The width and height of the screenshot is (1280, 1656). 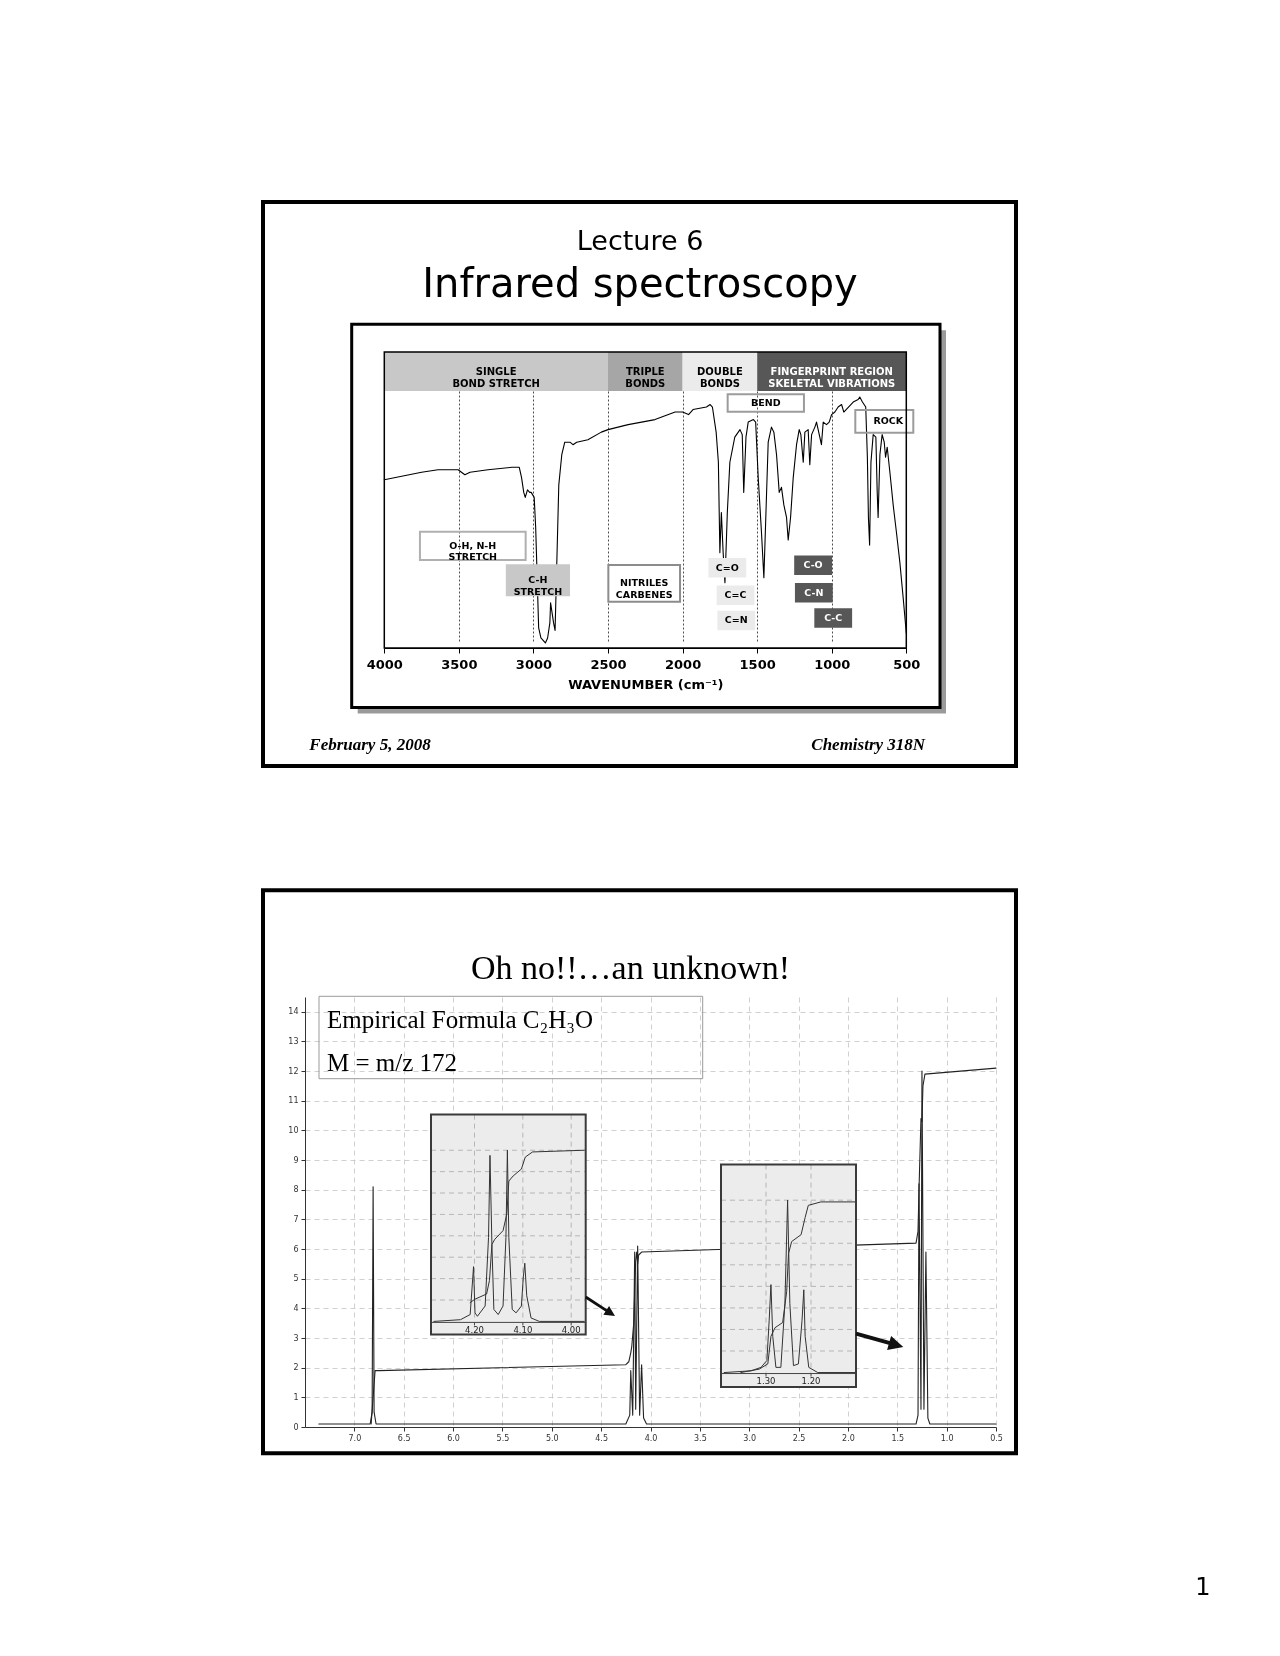 What do you see at coordinates (651, 1438) in the screenshot?
I see `x-tick-label: 4.0` at bounding box center [651, 1438].